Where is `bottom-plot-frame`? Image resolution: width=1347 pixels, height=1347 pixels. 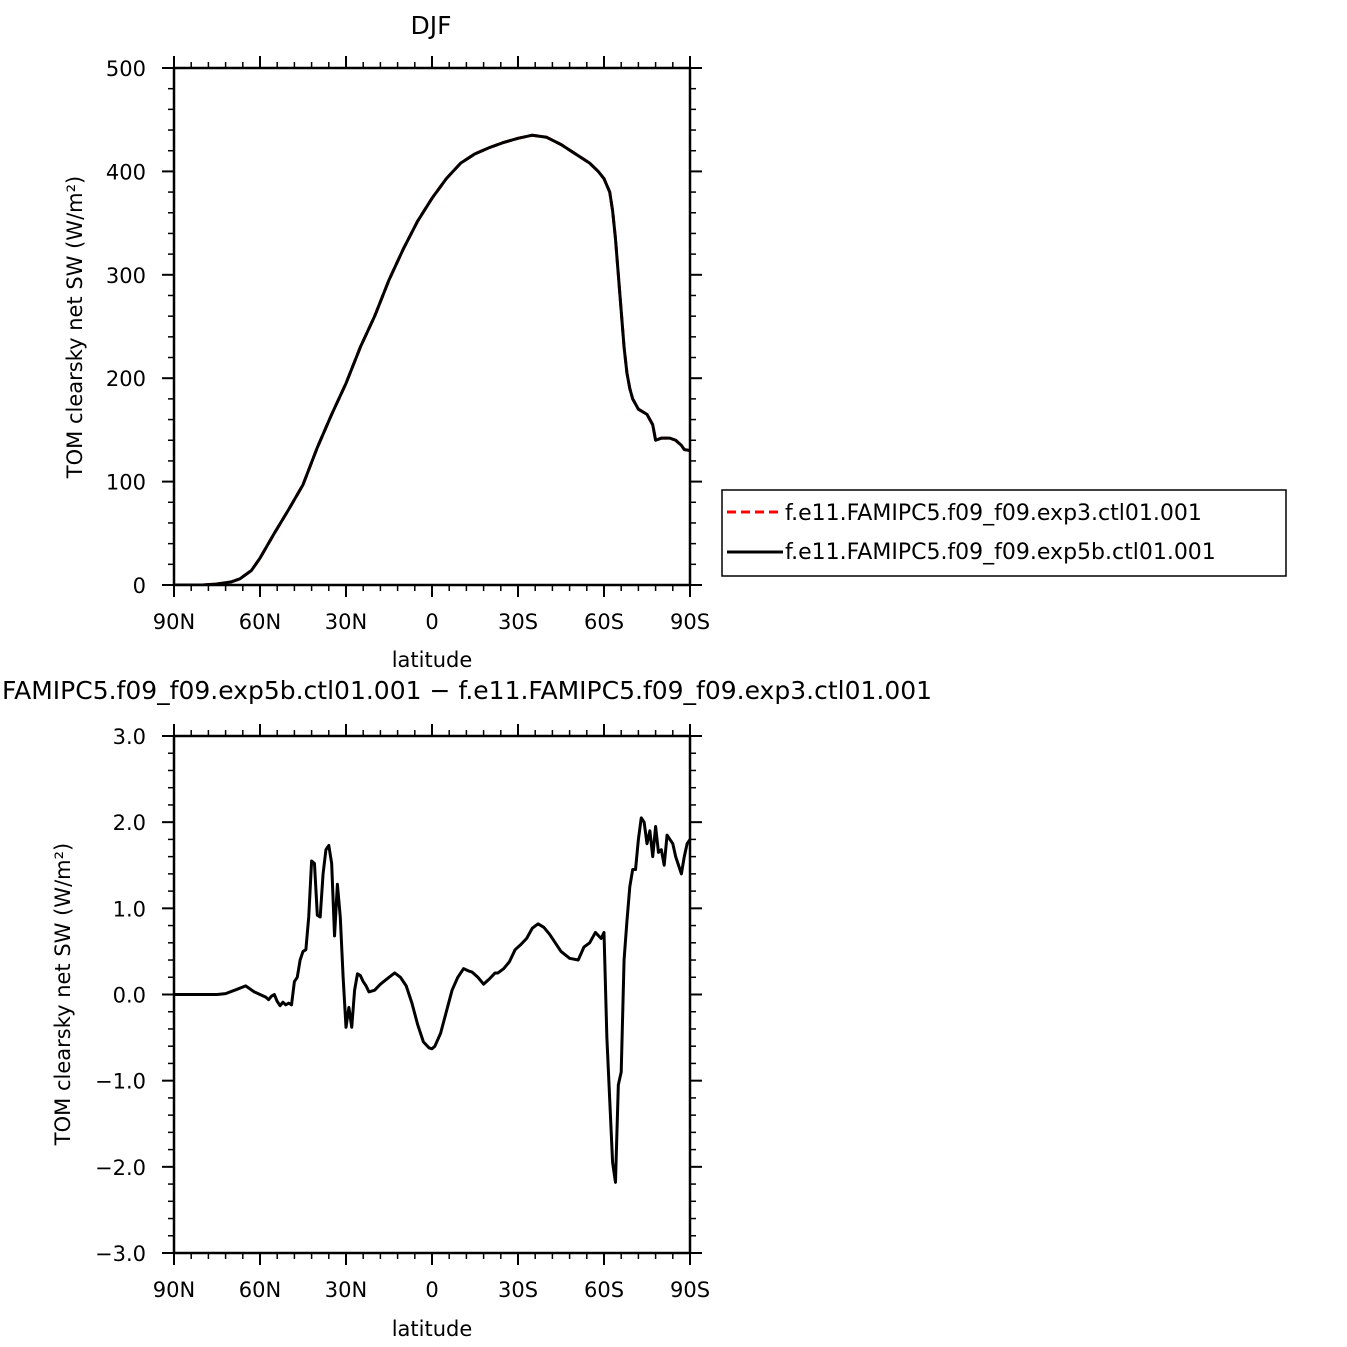
bottom-plot-frame is located at coordinates (432, 994).